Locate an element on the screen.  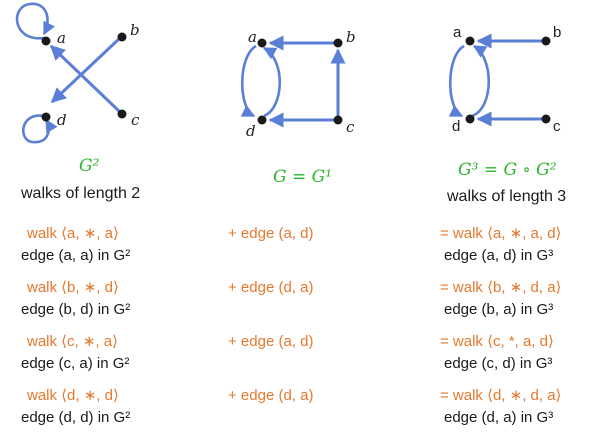
row3-edge2: edge (c, a) in G² is located at coordinates (75, 363).